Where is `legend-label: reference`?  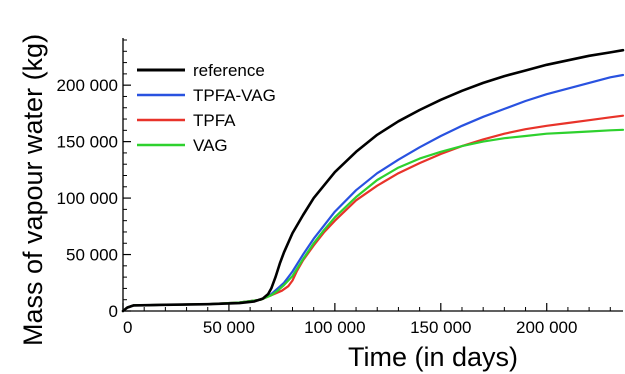
legend-label: reference is located at coordinates (229, 70).